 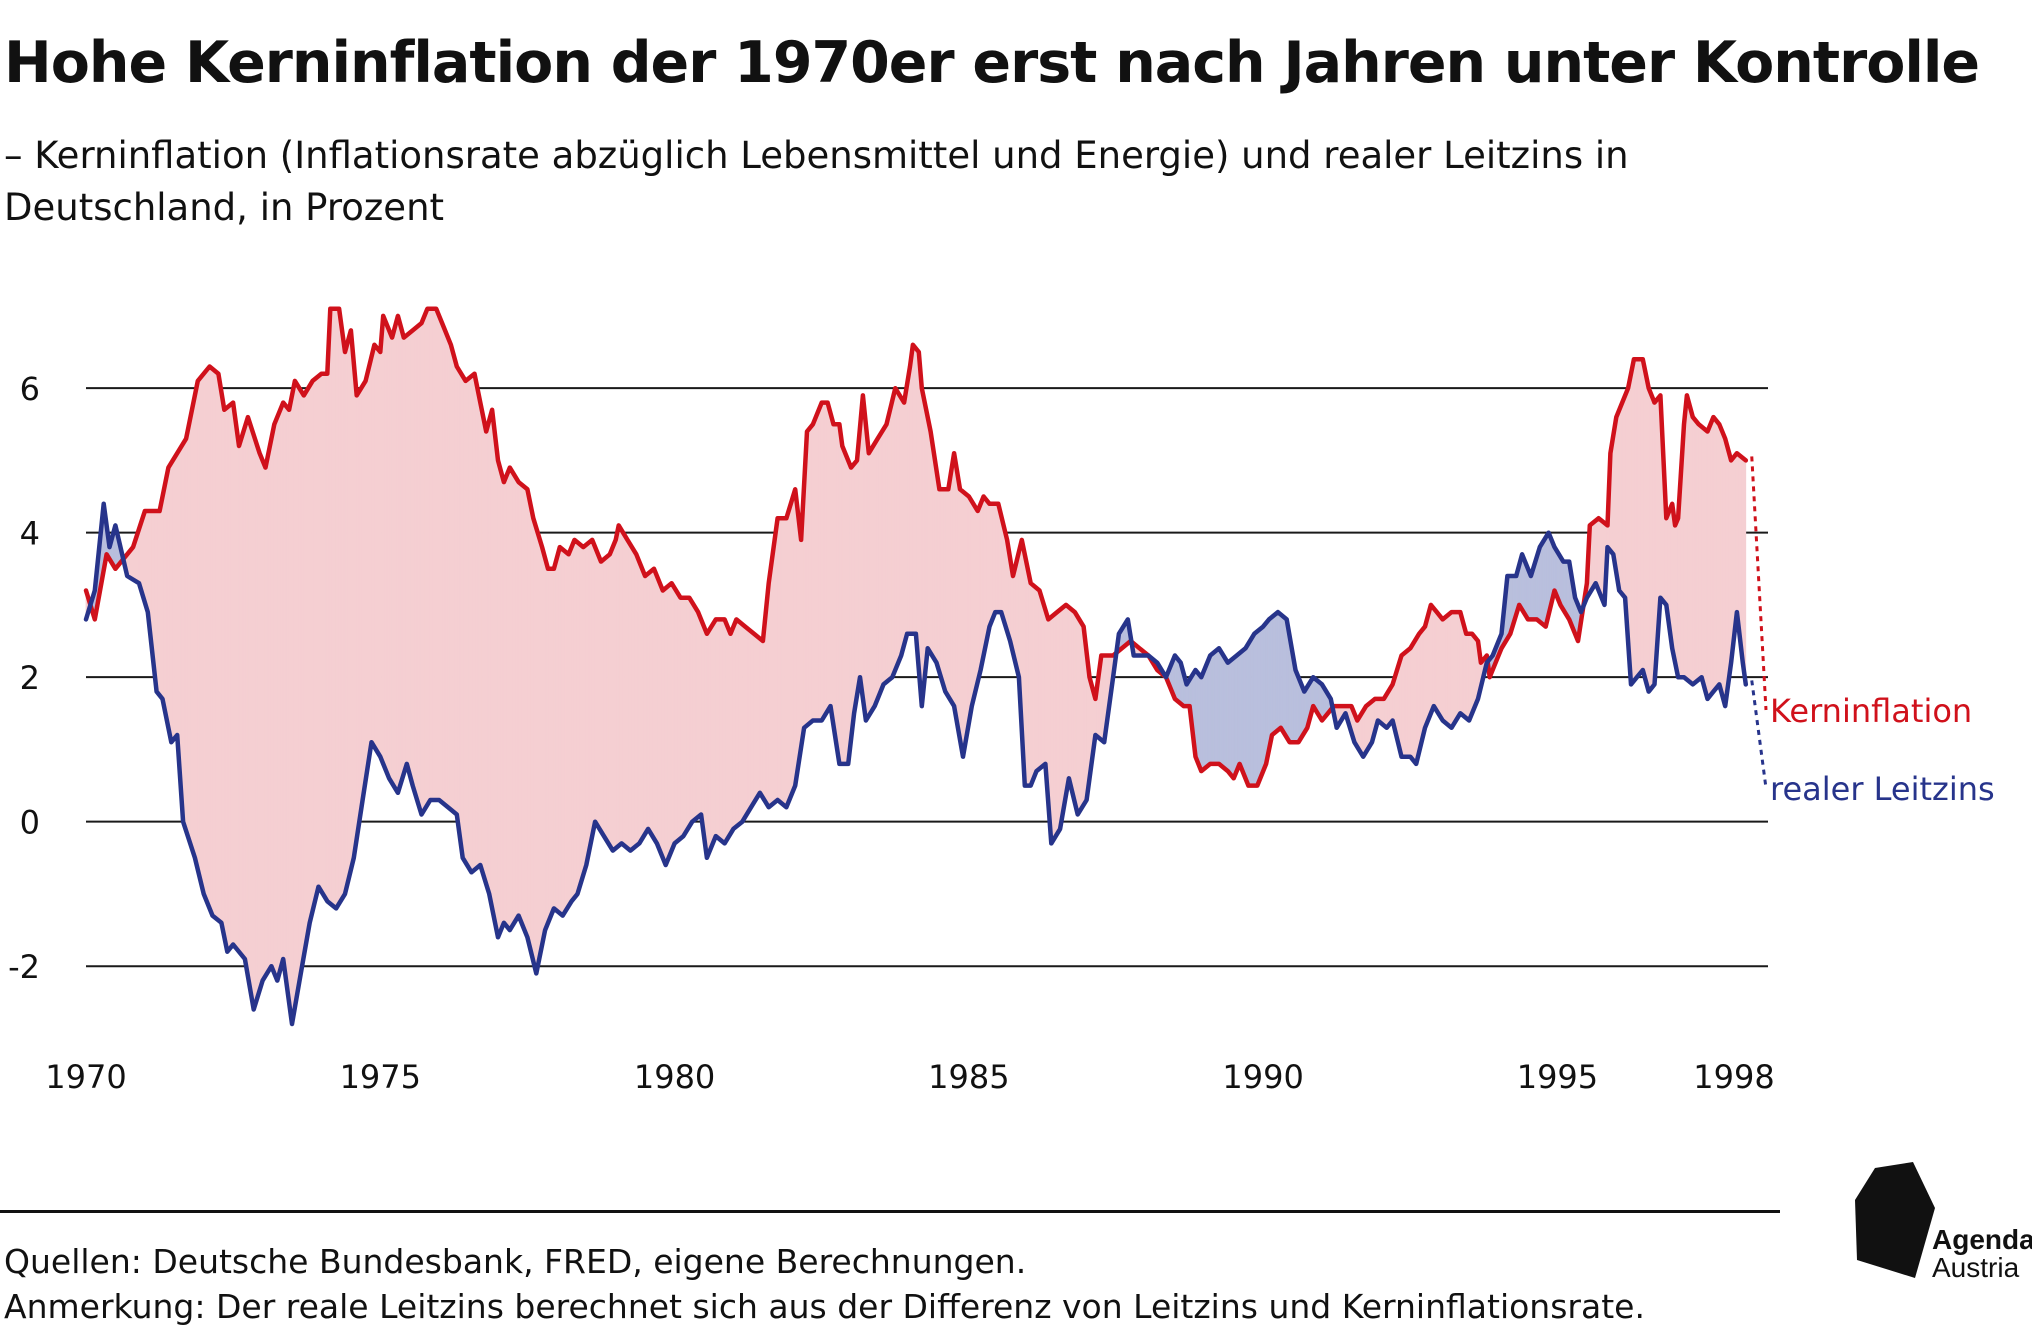 What do you see at coordinates (1745, 571) in the screenshot?
I see `fill-segment-inflation-above` at bounding box center [1745, 571].